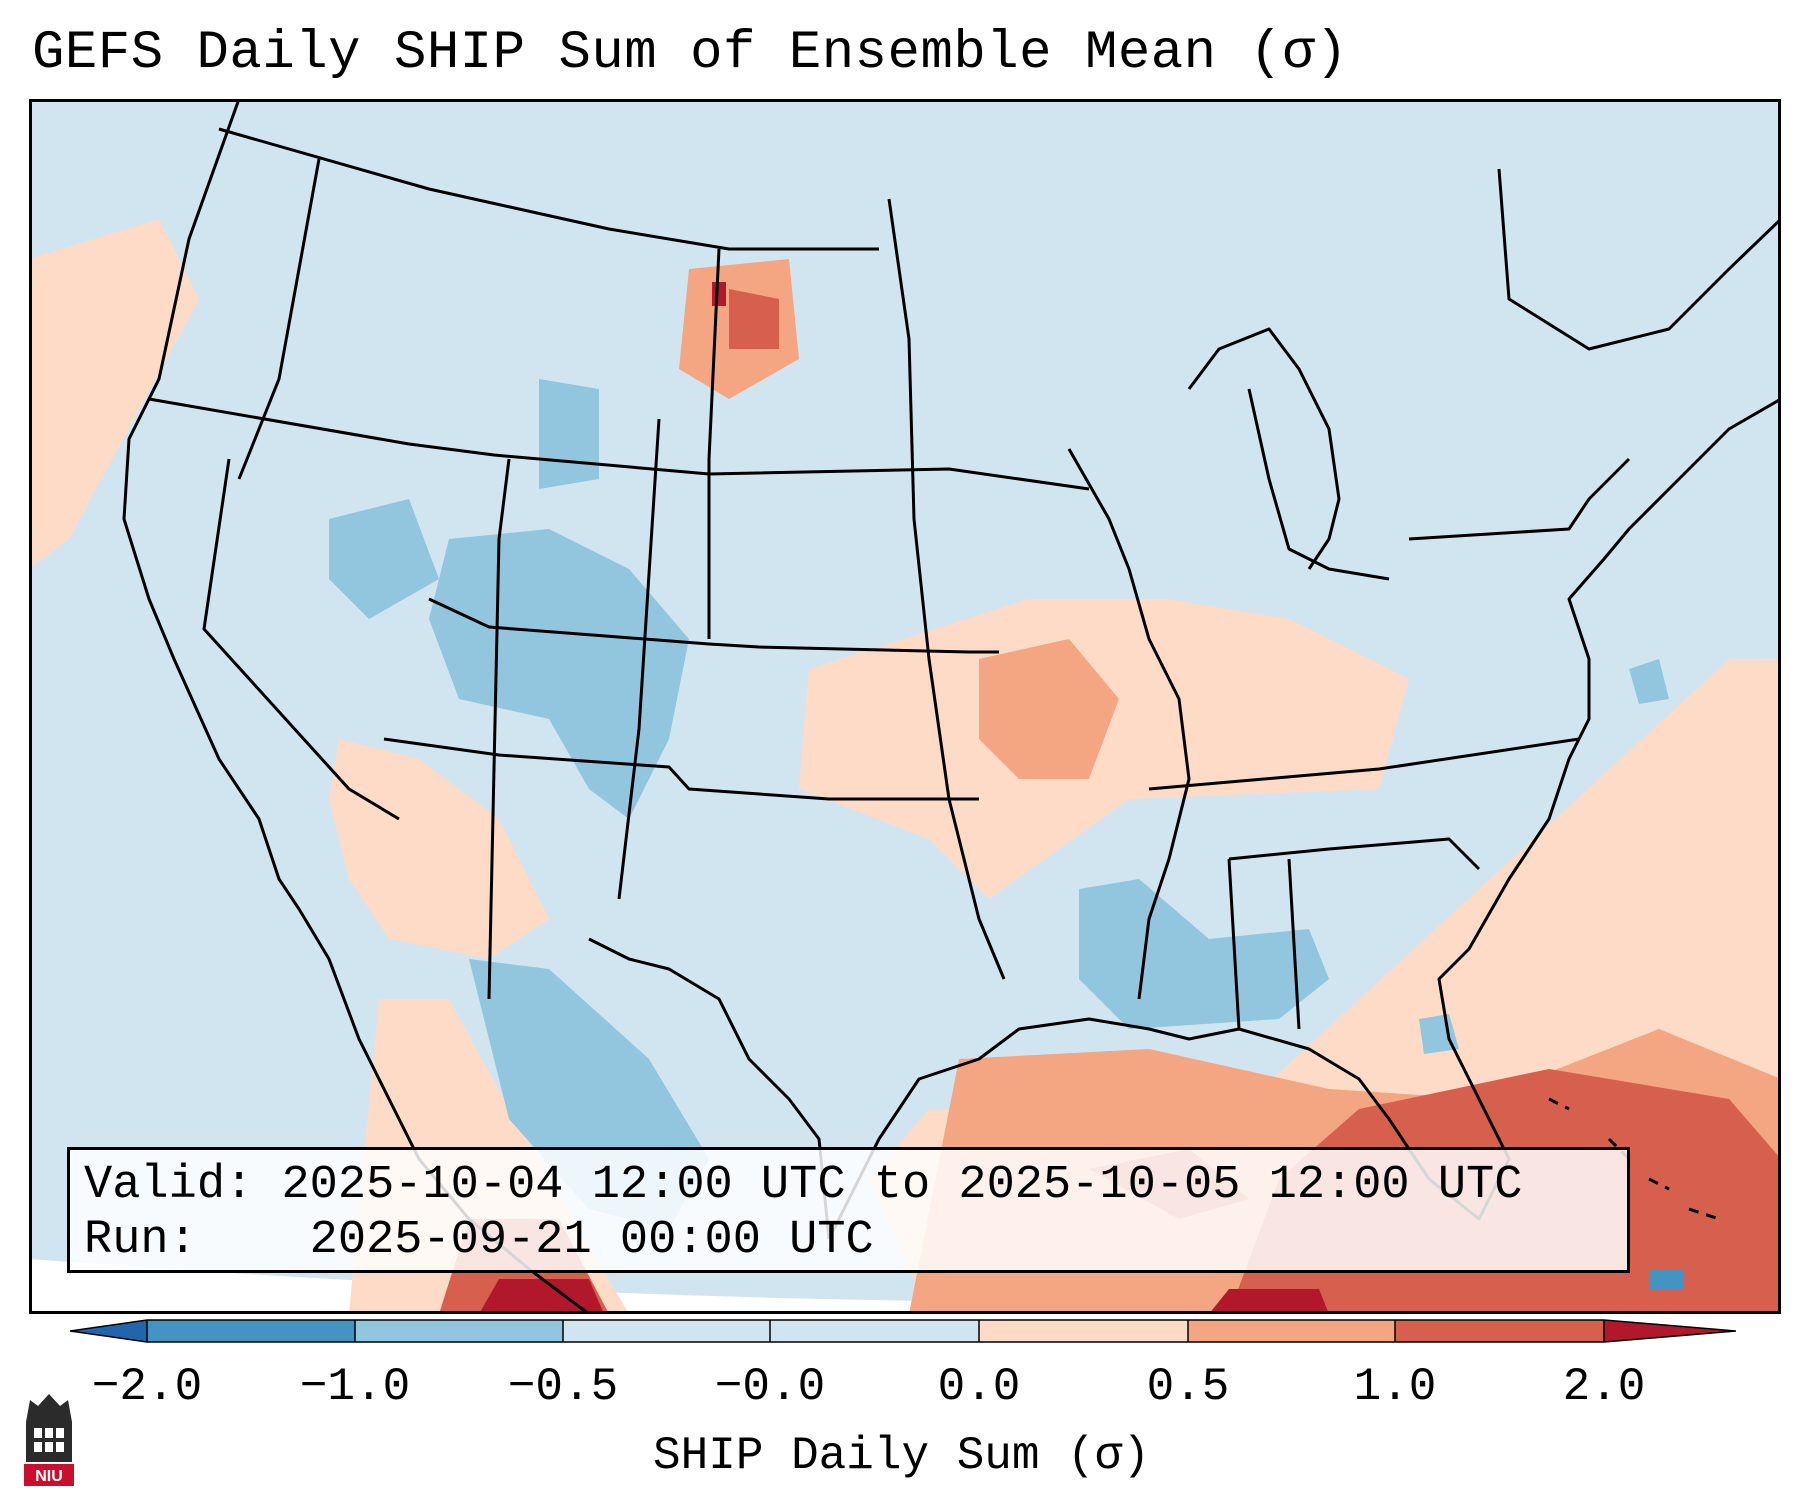 The height and width of the screenshot is (1506, 1803). What do you see at coordinates (666, 1331) in the screenshot?
I see `cb-seg-neg05-neg0` at bounding box center [666, 1331].